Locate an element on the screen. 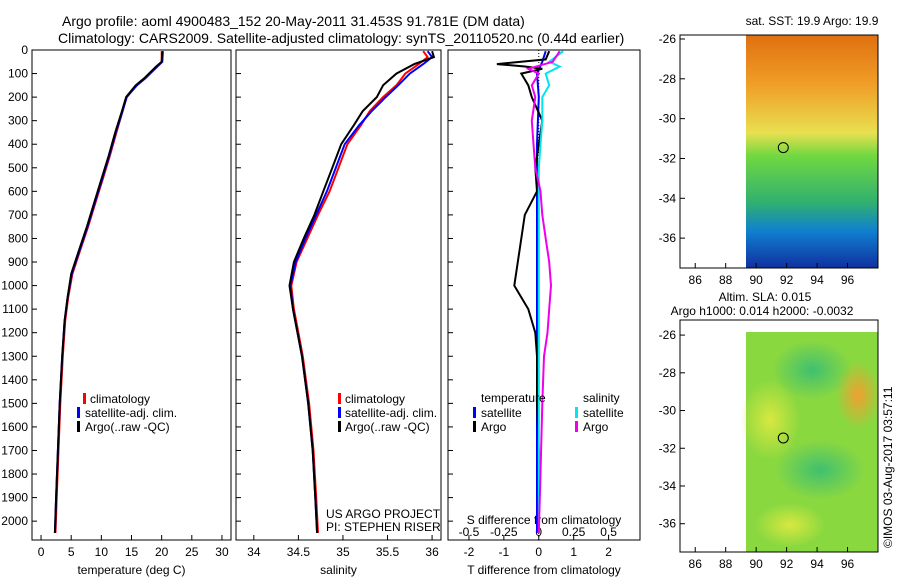 The width and height of the screenshot is (900, 580). x-axis-label: temperature (deg C) is located at coordinates (131, 570).